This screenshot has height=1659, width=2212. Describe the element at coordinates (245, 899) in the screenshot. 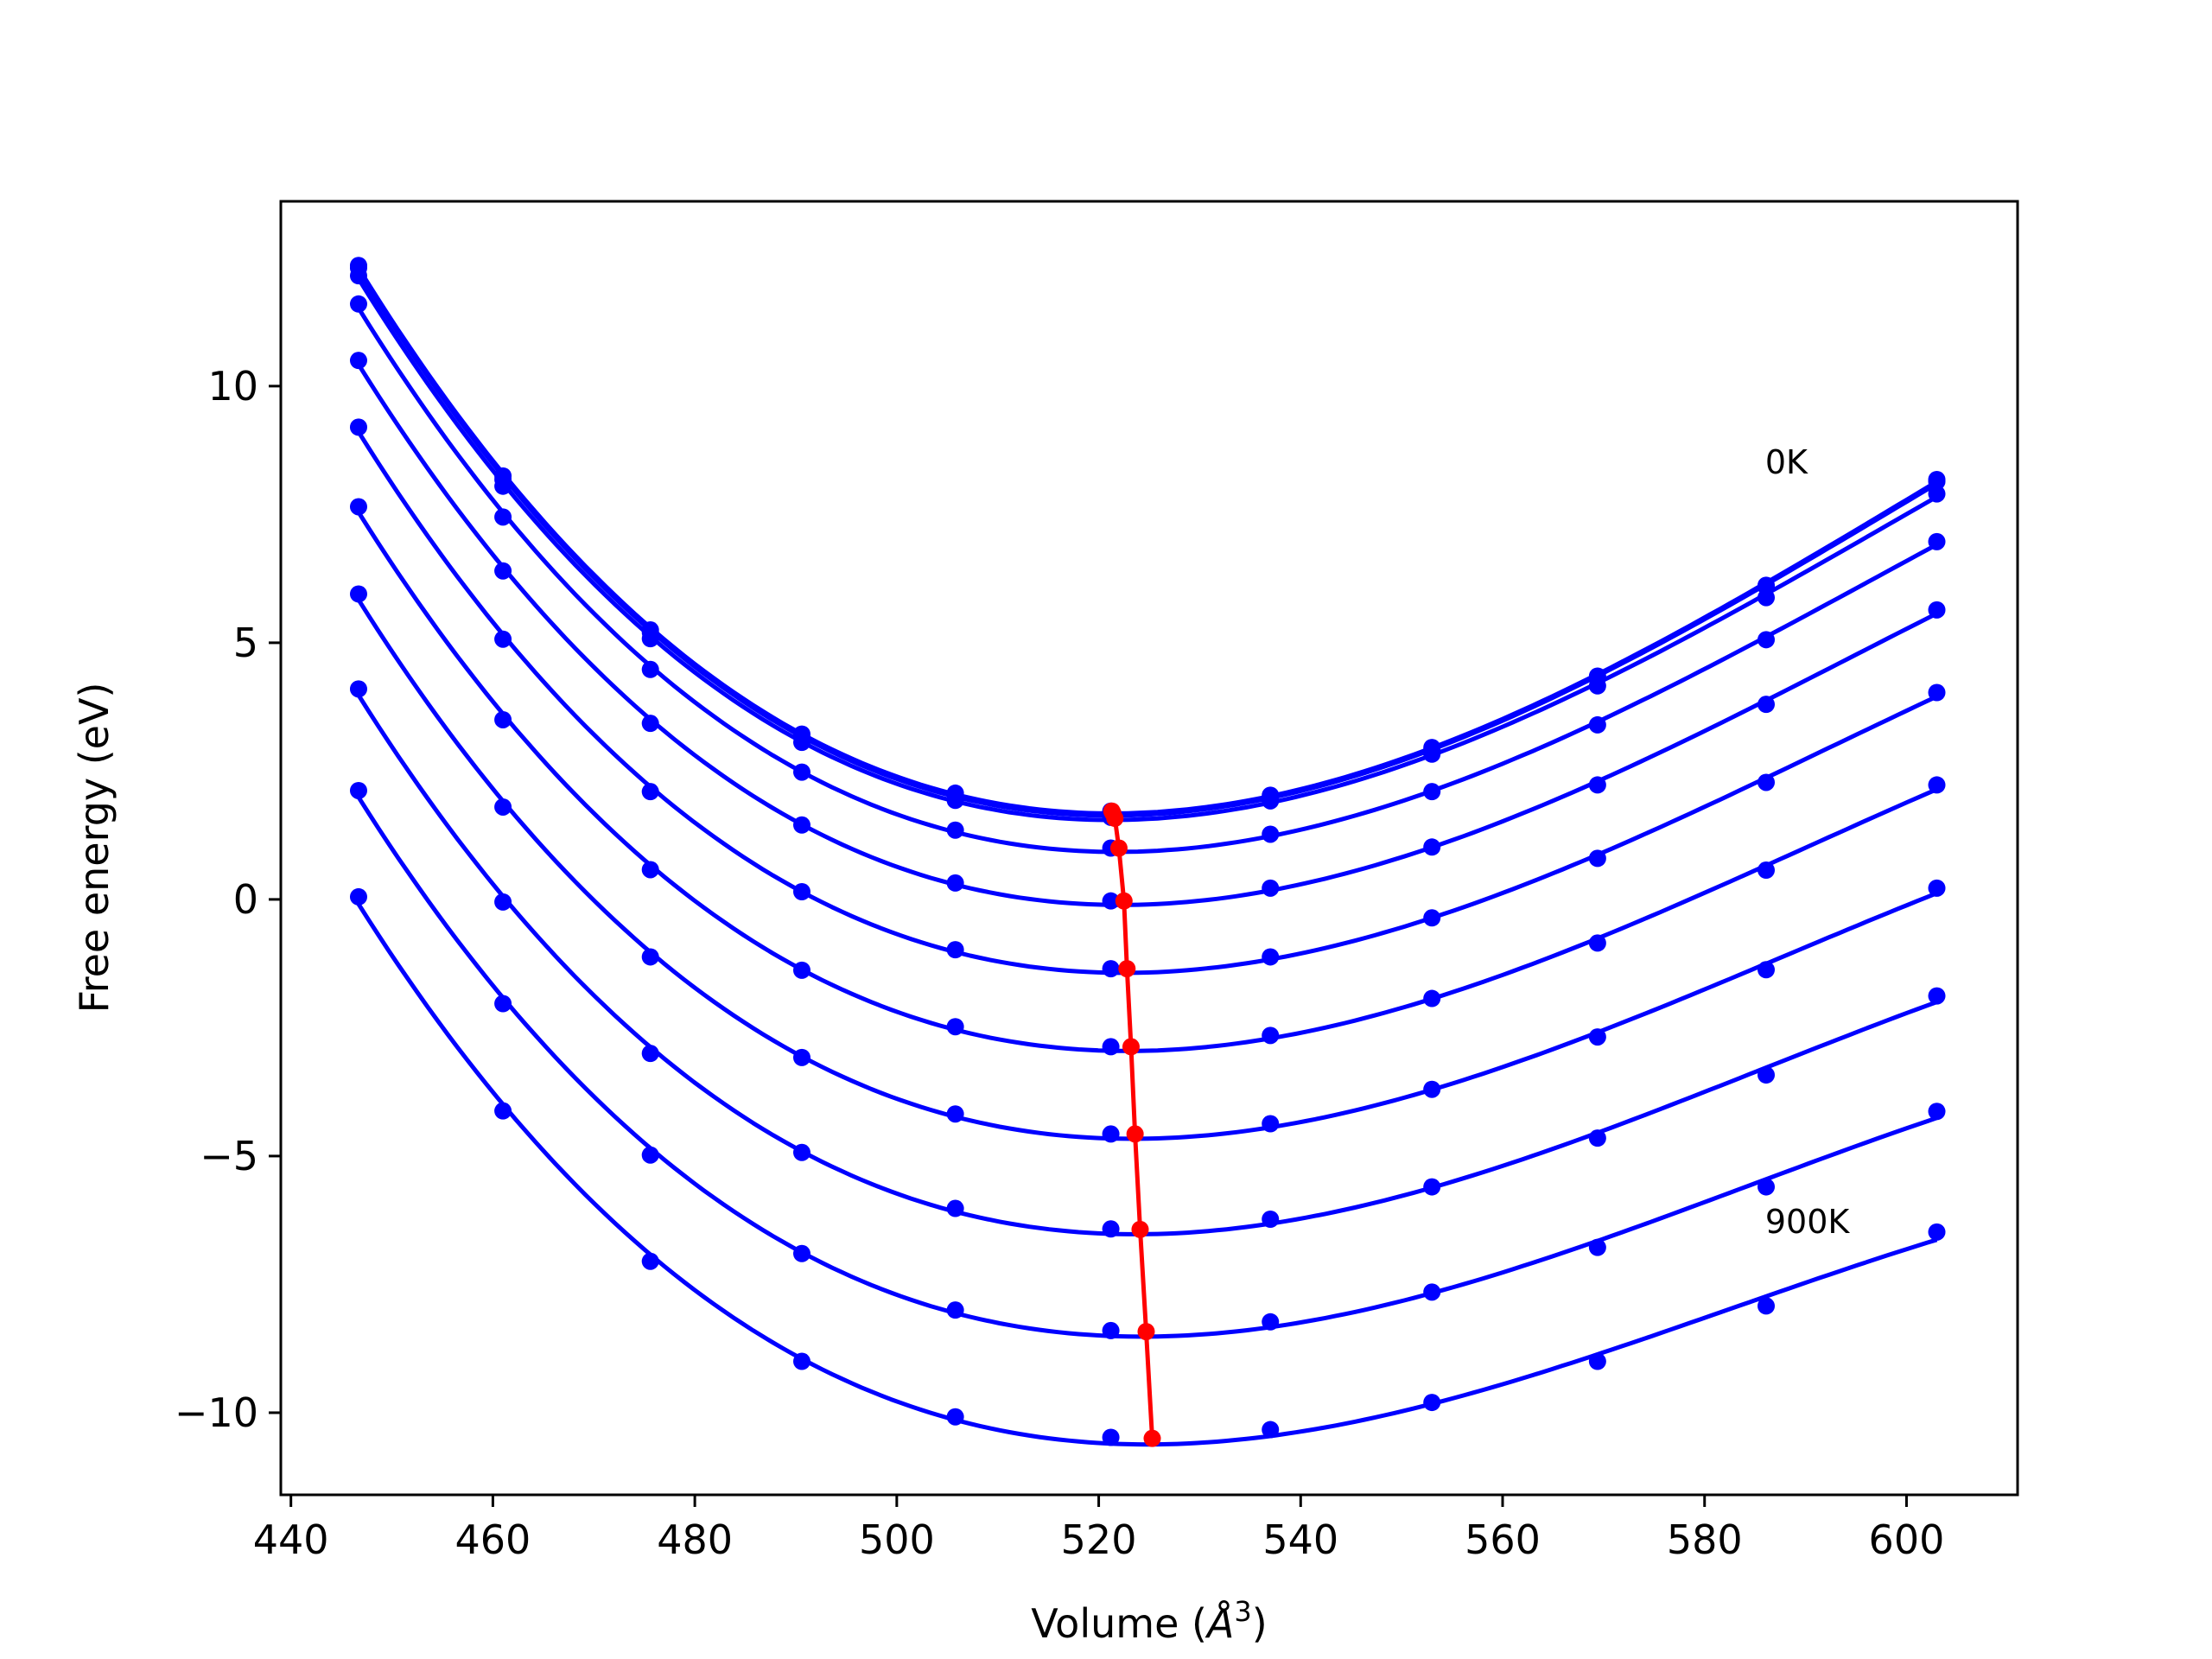

I see `y-tick-label: 0` at that location.